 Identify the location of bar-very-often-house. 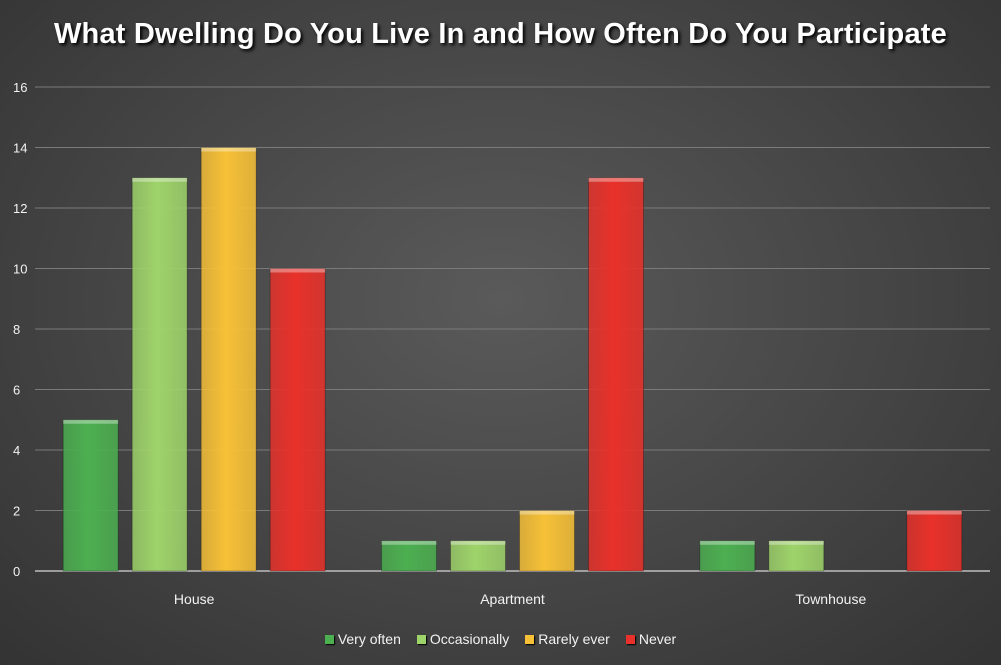
(90, 495).